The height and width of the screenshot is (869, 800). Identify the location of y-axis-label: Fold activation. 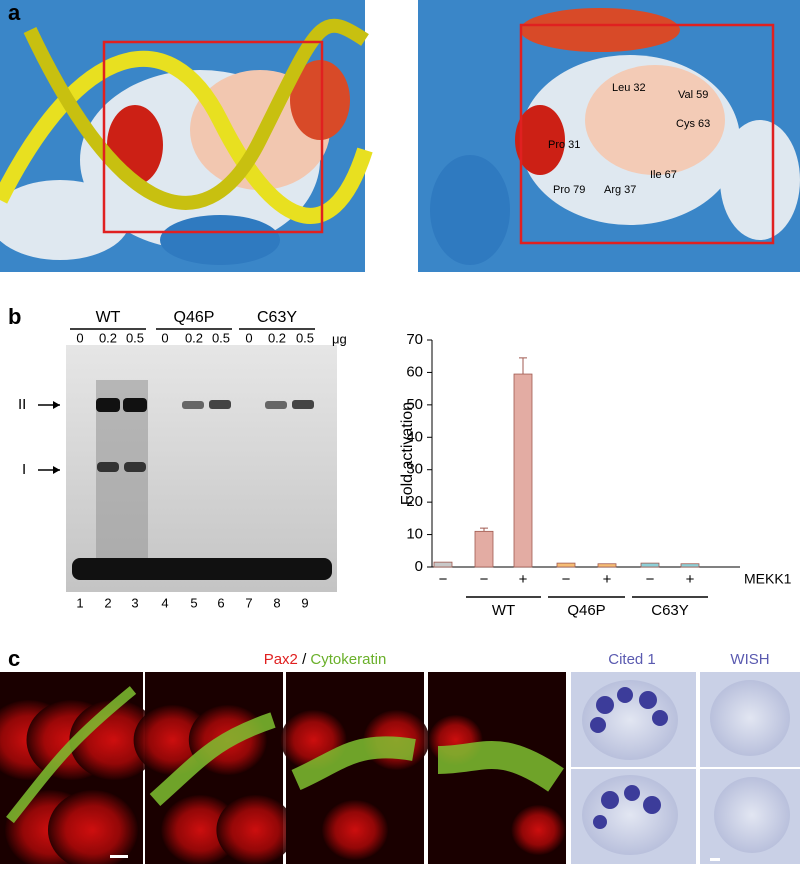
(407, 453).